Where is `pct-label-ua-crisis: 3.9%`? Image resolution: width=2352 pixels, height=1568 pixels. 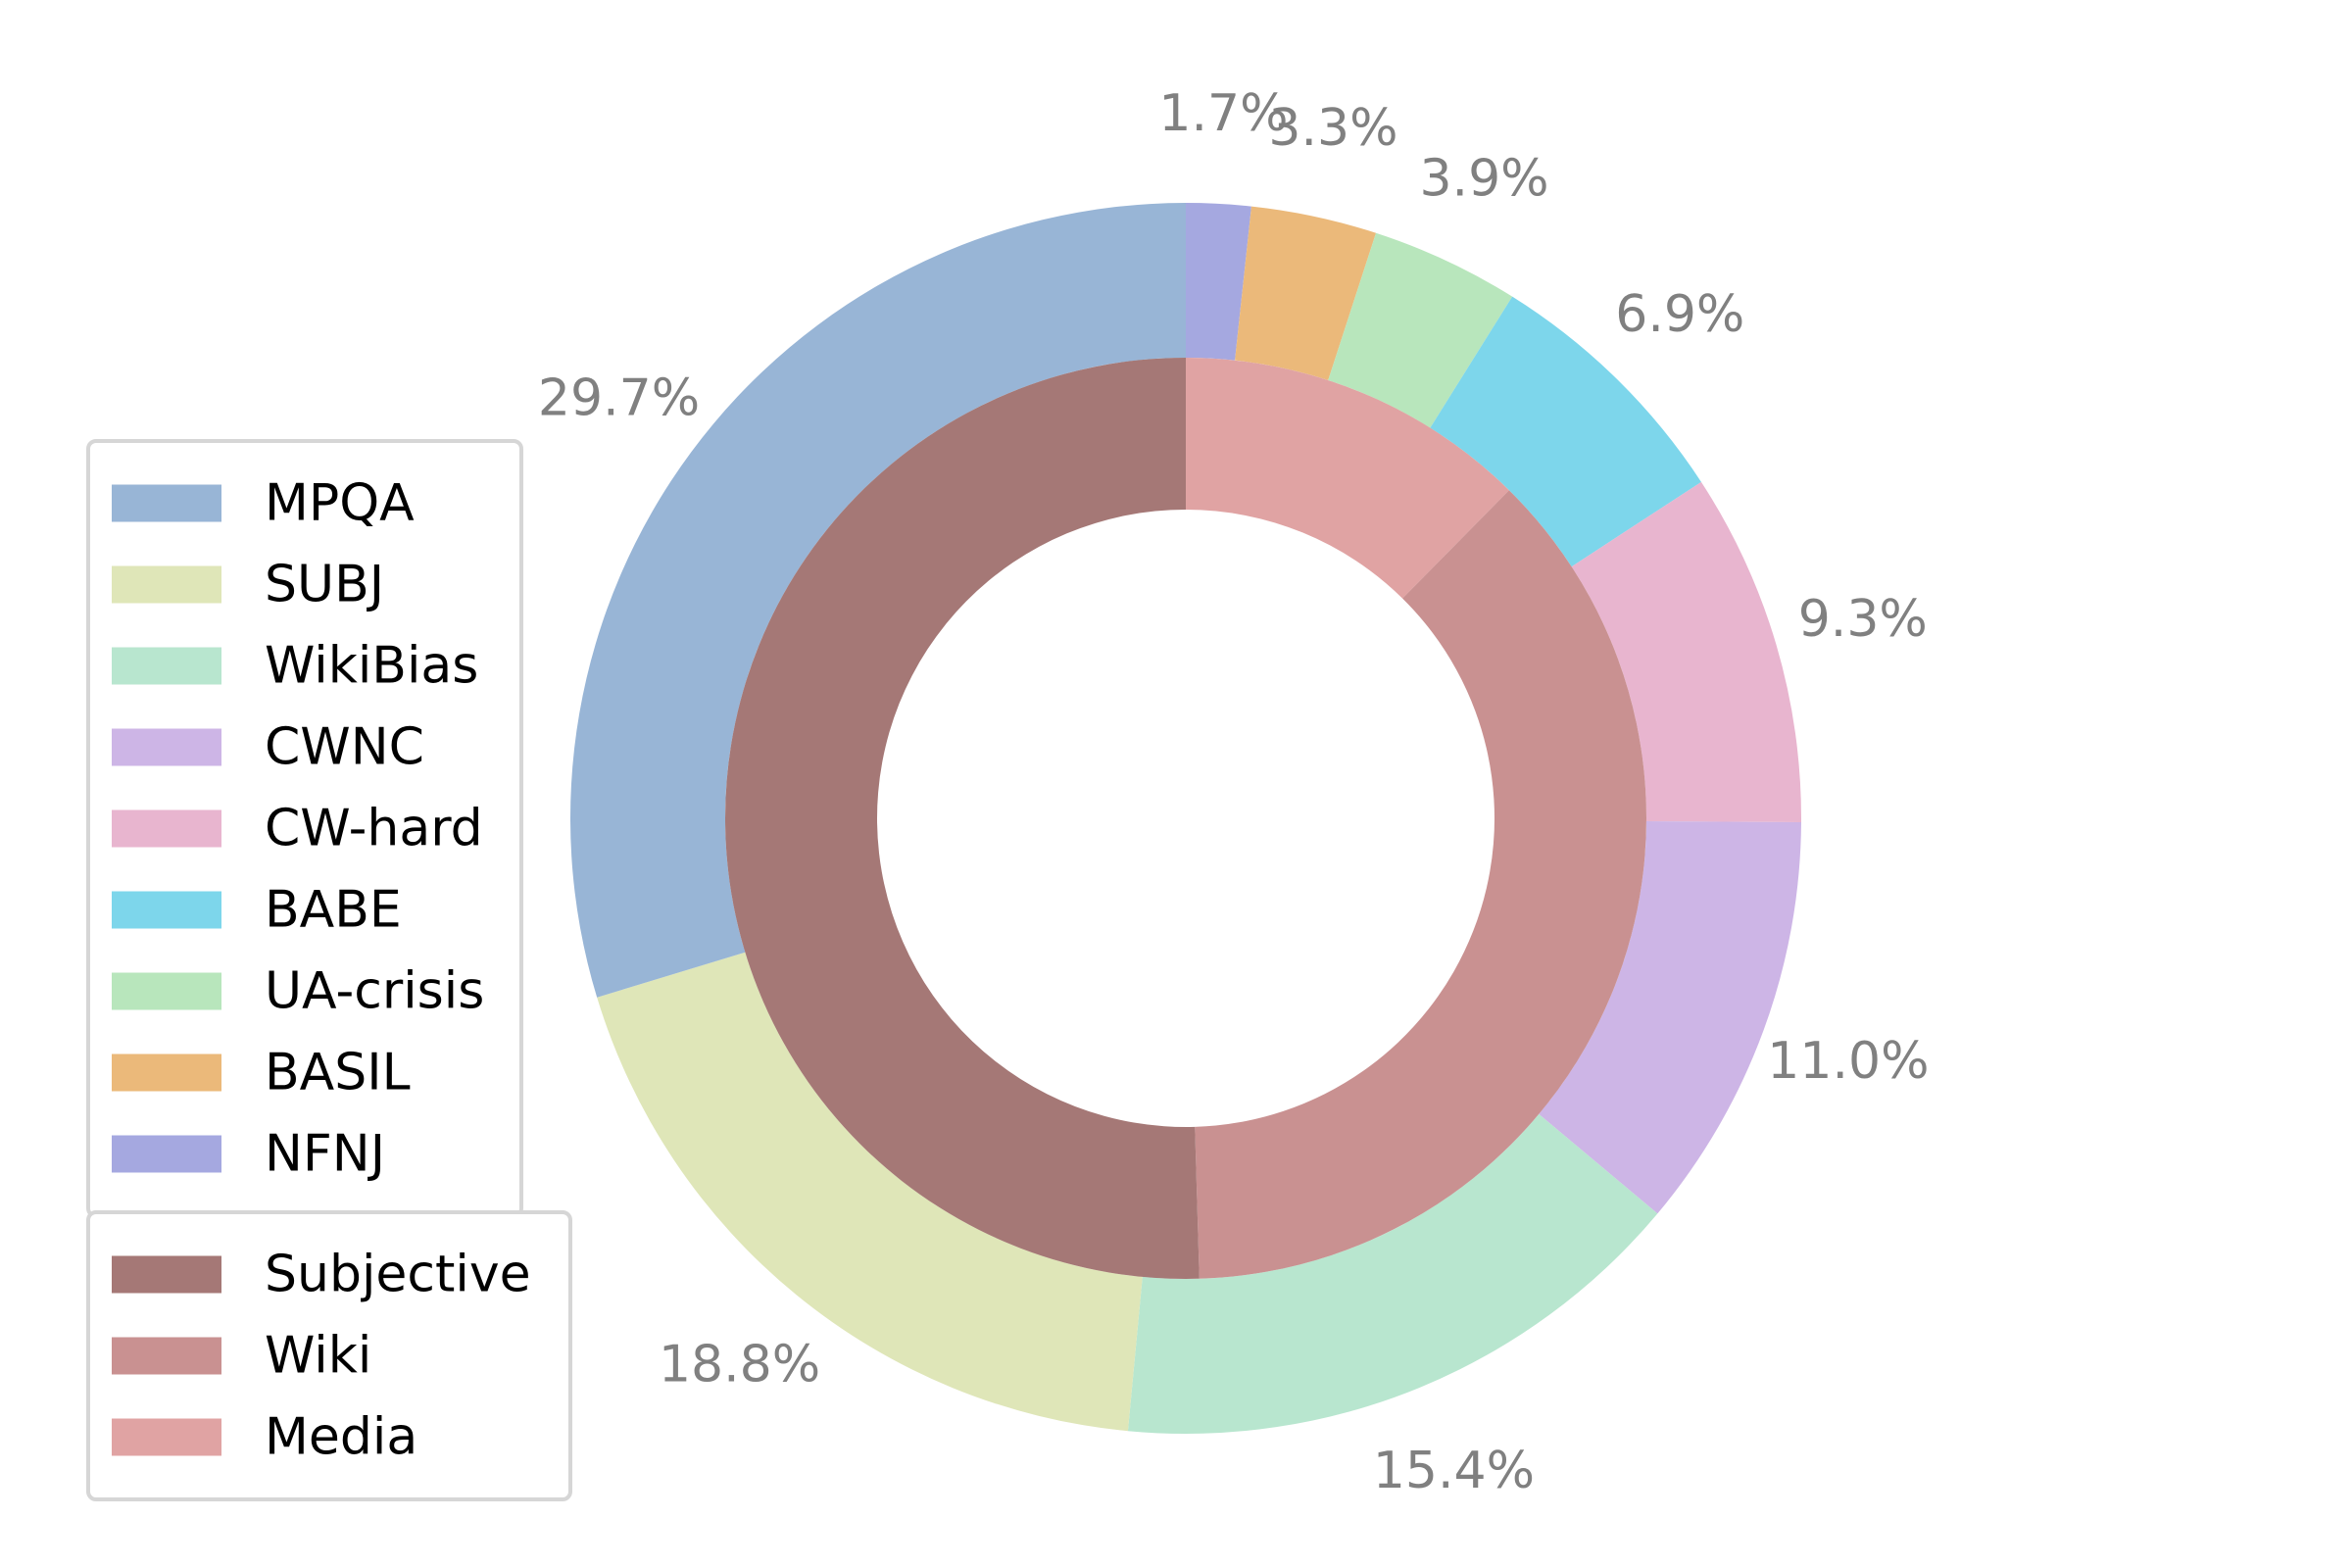 pct-label-ua-crisis: 3.9% is located at coordinates (1483, 179).